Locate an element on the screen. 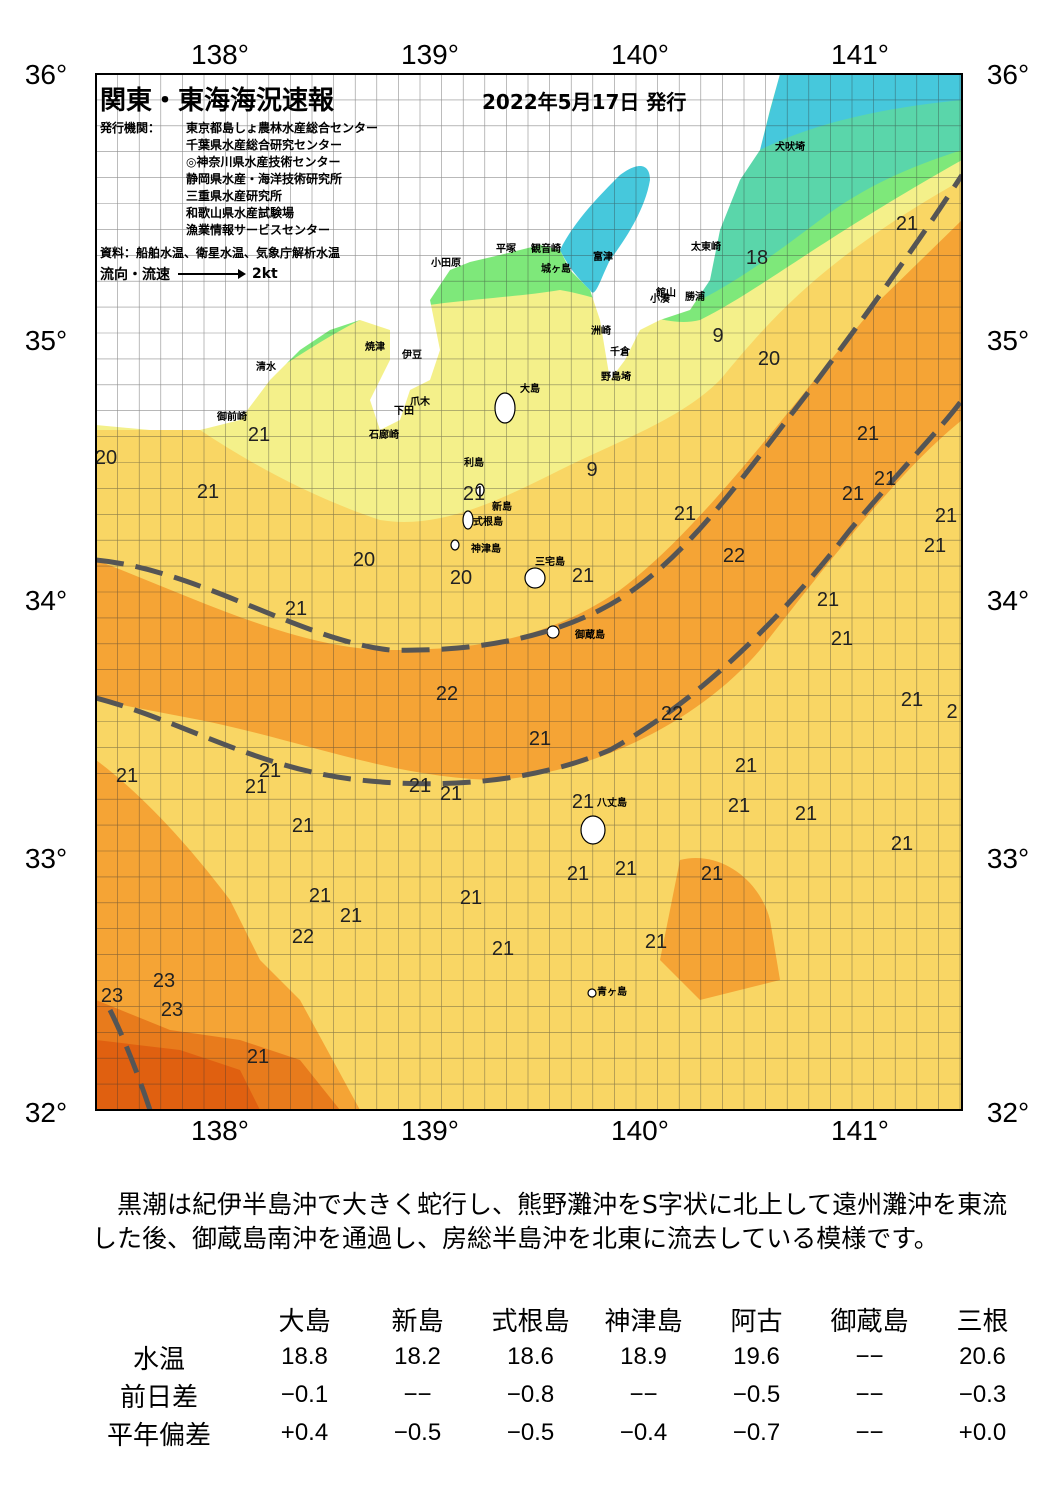 The image size is (1064, 1503). latitude-label: 35° is located at coordinates (1008, 340).